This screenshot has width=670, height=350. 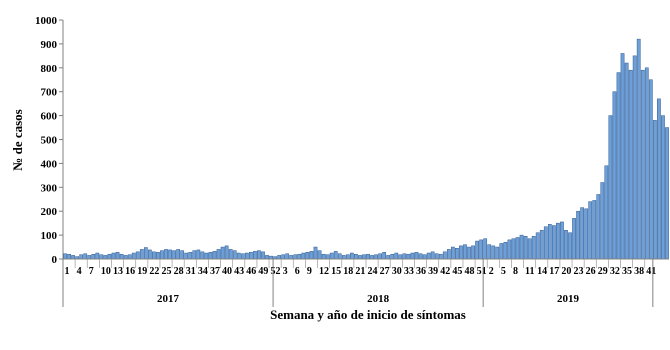 What do you see at coordinates (49, 69) in the screenshot?
I see `y-tick-label: 800` at bounding box center [49, 69].